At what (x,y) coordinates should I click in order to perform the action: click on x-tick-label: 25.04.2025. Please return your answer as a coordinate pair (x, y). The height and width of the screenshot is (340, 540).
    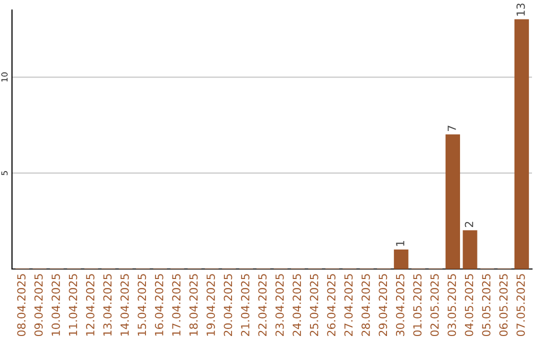
    Looking at the image, I should click on (314, 305).